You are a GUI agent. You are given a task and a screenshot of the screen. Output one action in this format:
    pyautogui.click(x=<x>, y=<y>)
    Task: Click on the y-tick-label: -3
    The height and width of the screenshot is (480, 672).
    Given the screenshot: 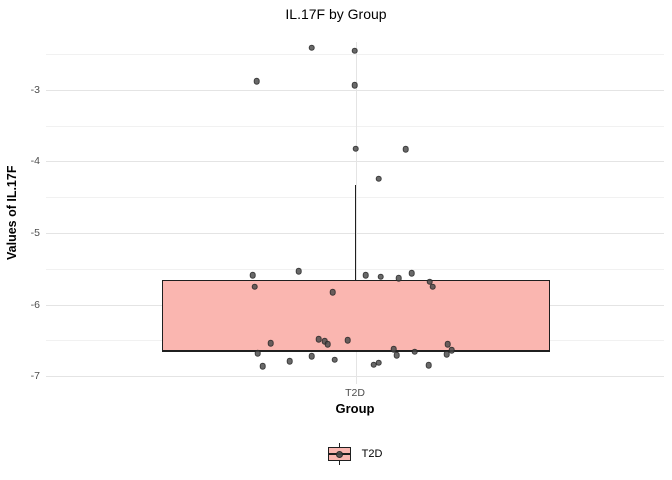 What is the action you would take?
    pyautogui.click(x=35, y=89)
    